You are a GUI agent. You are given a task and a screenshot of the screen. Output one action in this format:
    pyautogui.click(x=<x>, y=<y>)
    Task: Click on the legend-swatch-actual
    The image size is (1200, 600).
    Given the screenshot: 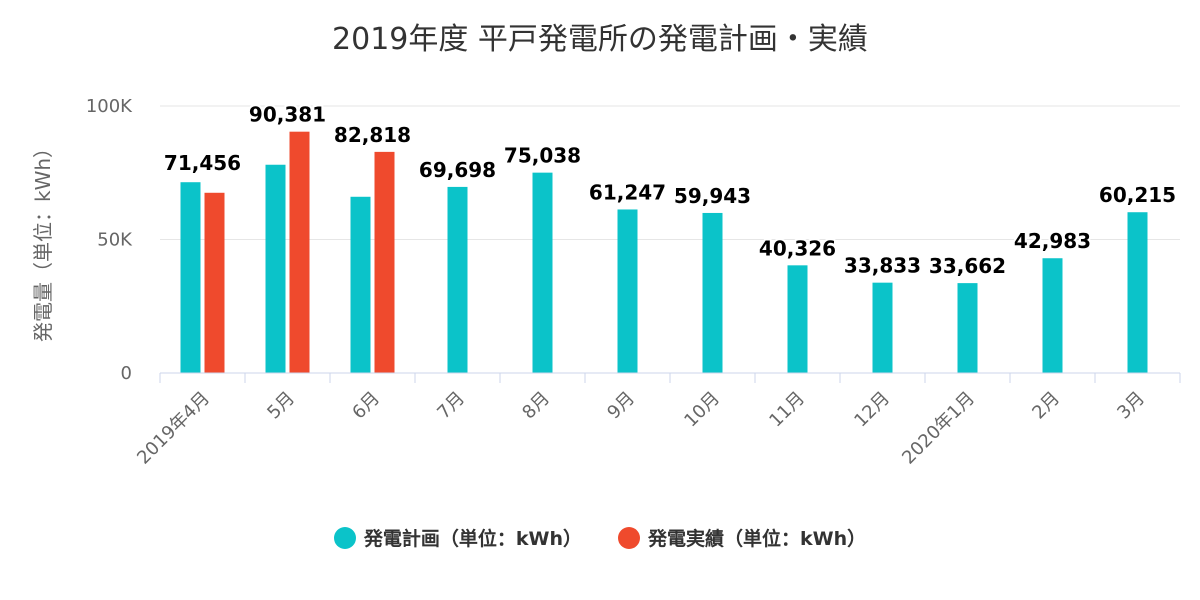 What is the action you would take?
    pyautogui.click(x=629, y=537)
    